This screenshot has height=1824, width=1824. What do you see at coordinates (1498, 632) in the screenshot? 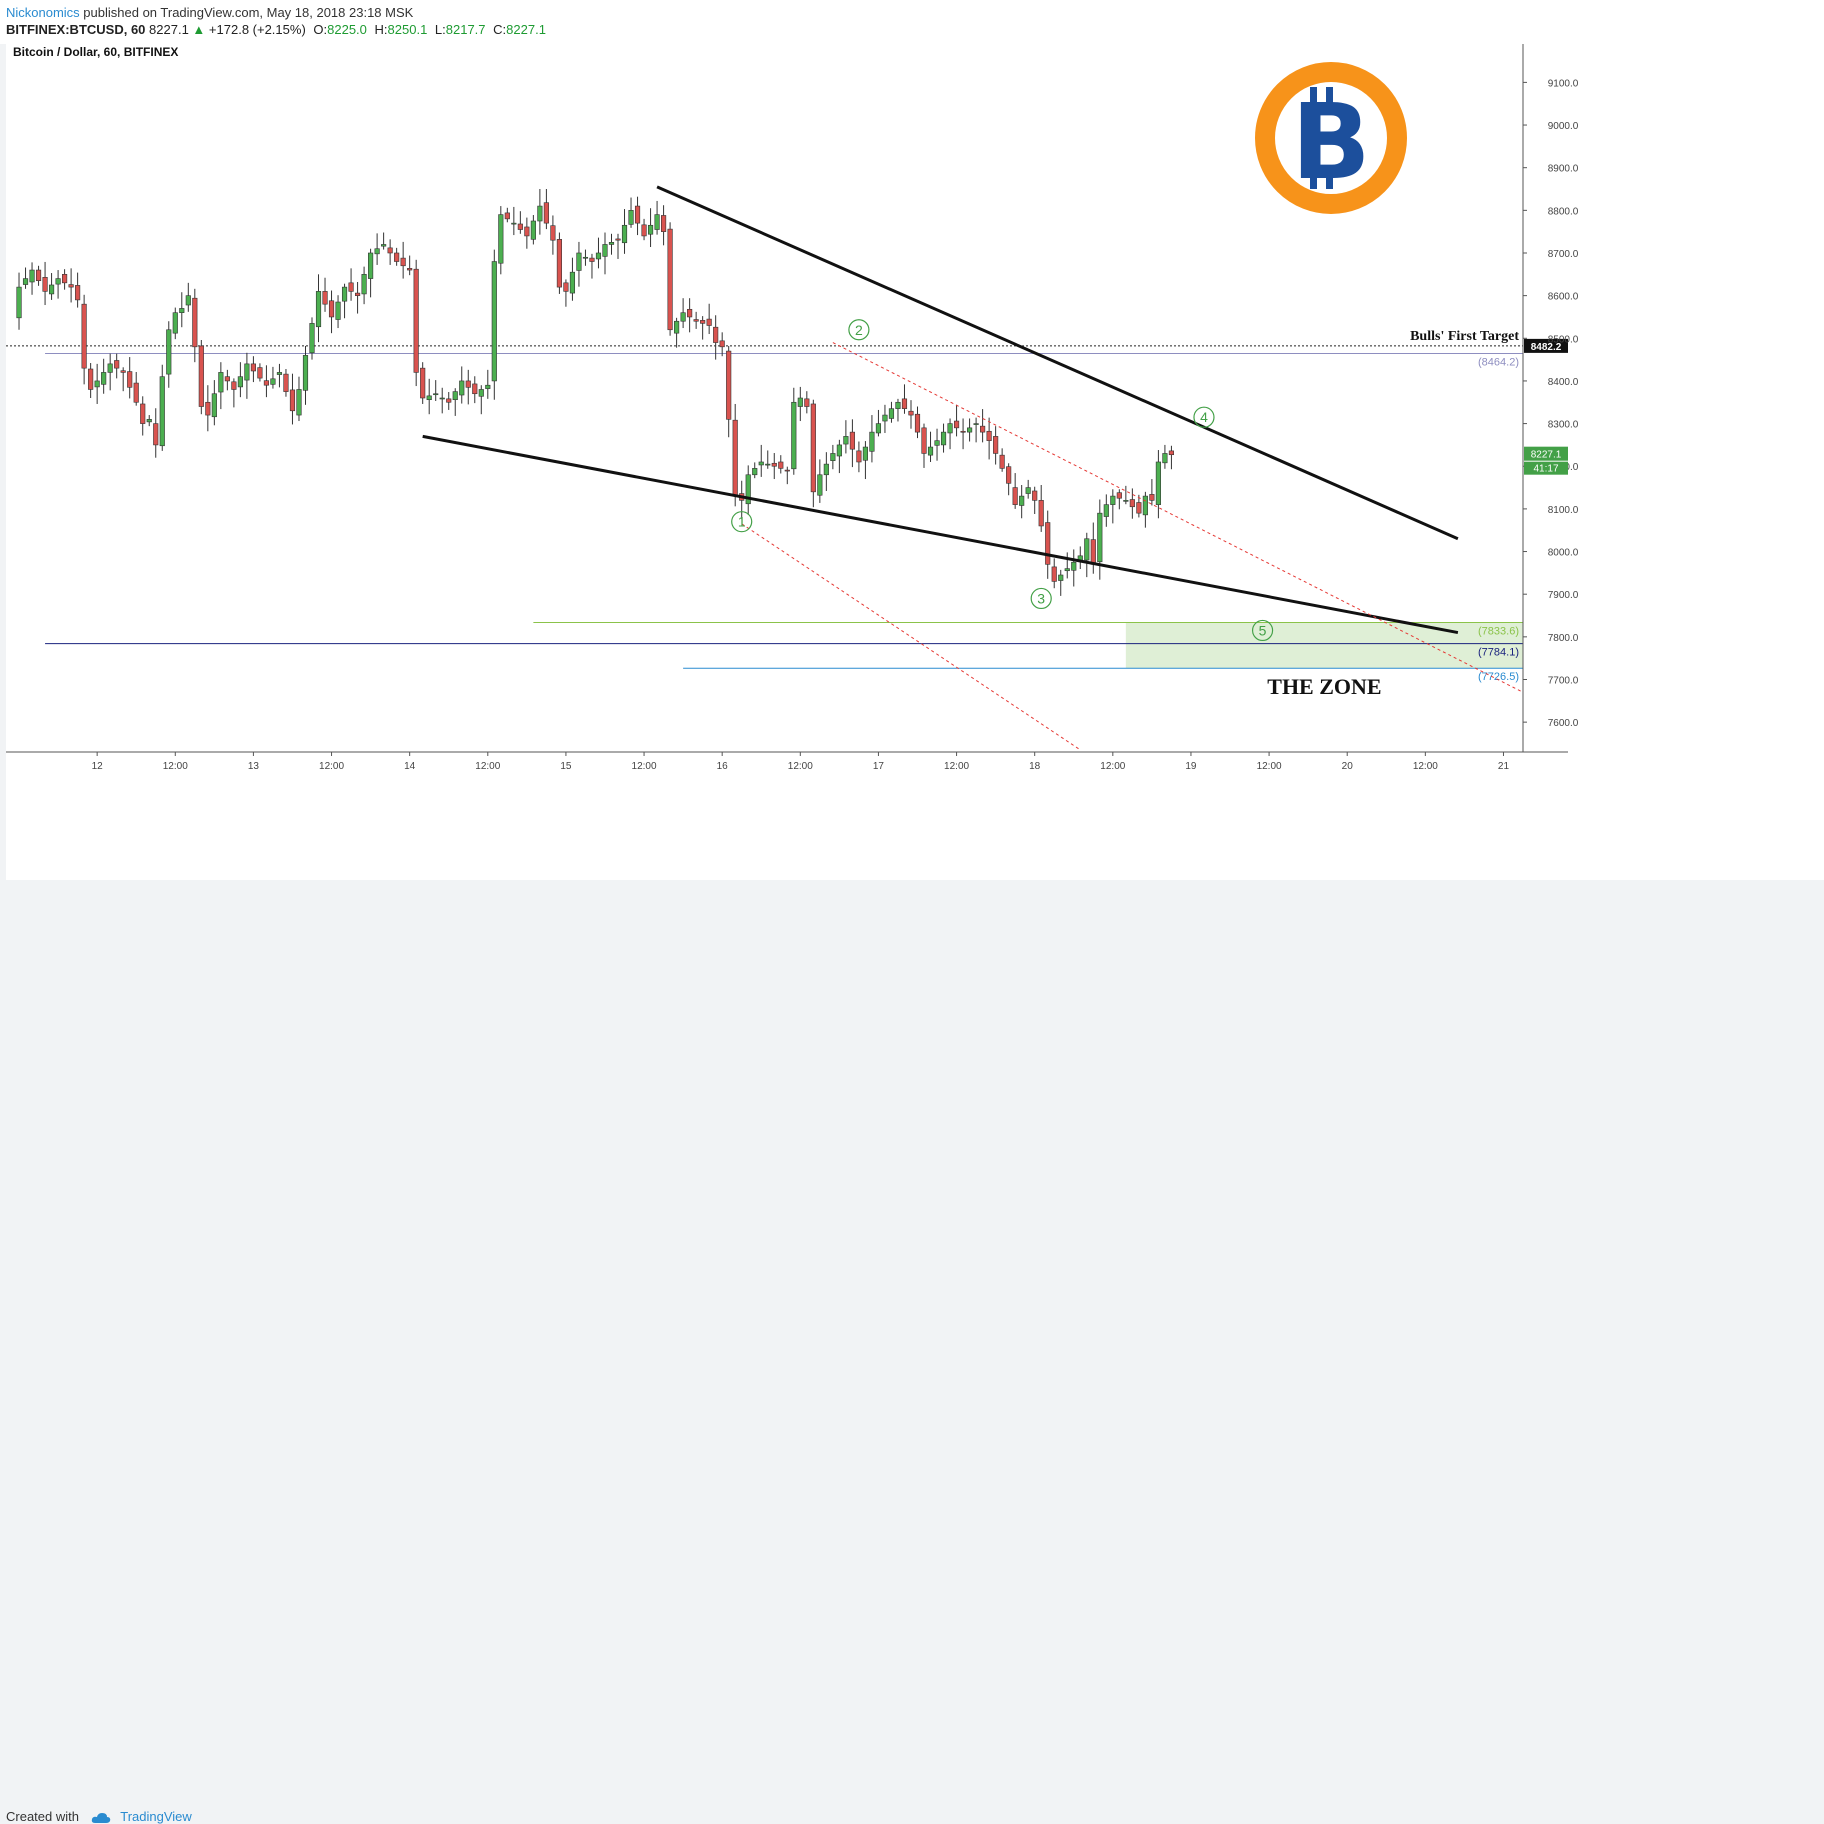
I see `level-value-label: (7833.6)` at bounding box center [1498, 632].